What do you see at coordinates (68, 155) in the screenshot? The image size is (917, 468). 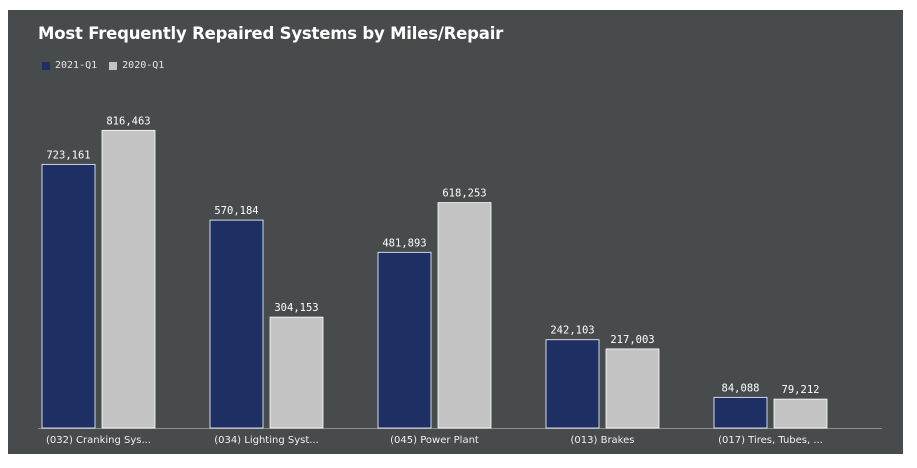 I see `data-label-2021-Q1-0: 723,161` at bounding box center [68, 155].